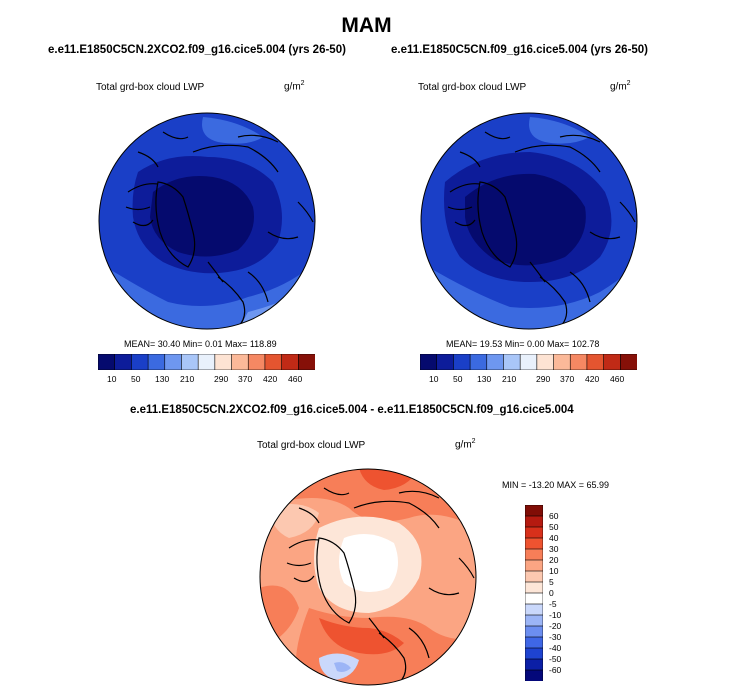  I want to click on panel-2-tick: 50, so click(458, 379).